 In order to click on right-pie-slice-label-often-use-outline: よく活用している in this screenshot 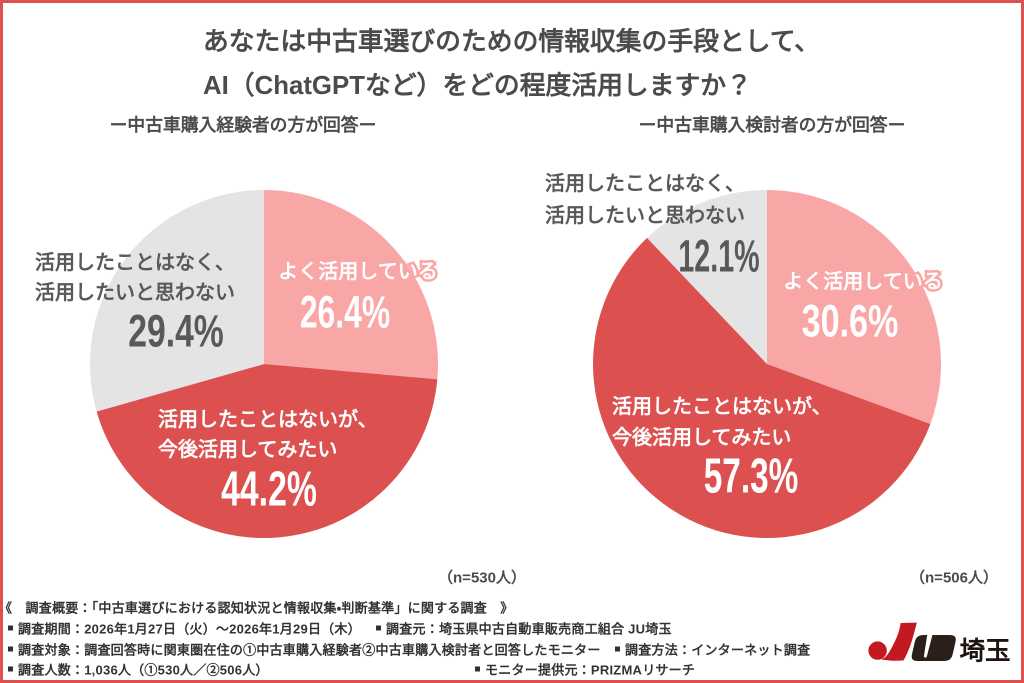, I will do `click(863, 282)`.